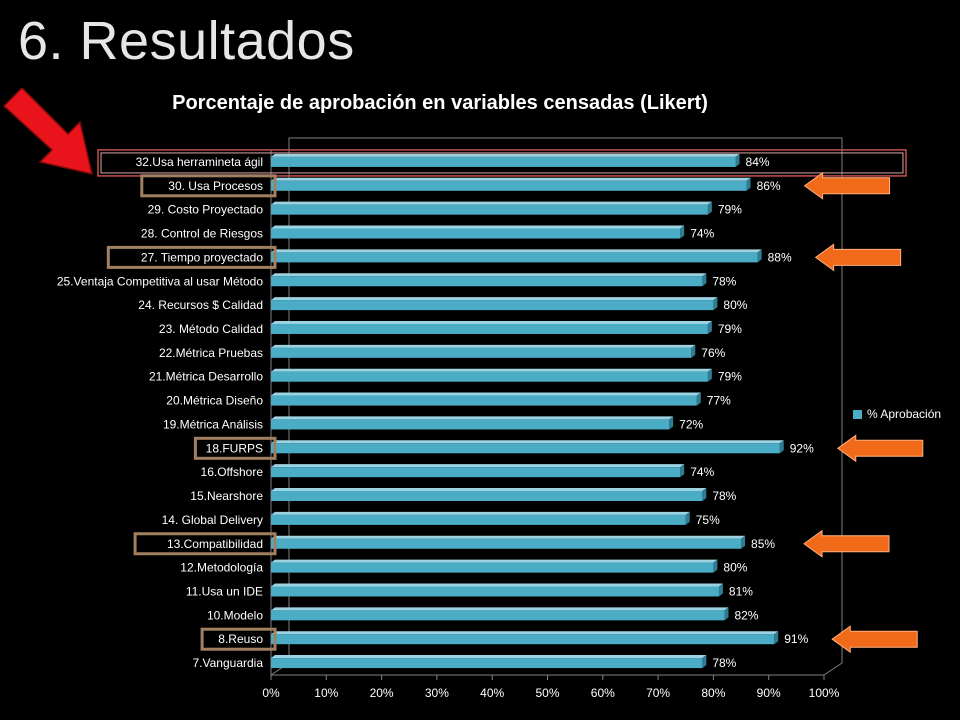 The image size is (960, 720). I want to click on category-label: 16.Offshore, so click(232, 472).